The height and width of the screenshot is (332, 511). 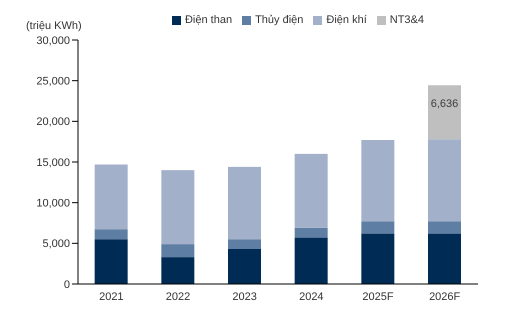 What do you see at coordinates (378, 296) in the screenshot?
I see `x-tick-label: 2025F` at bounding box center [378, 296].